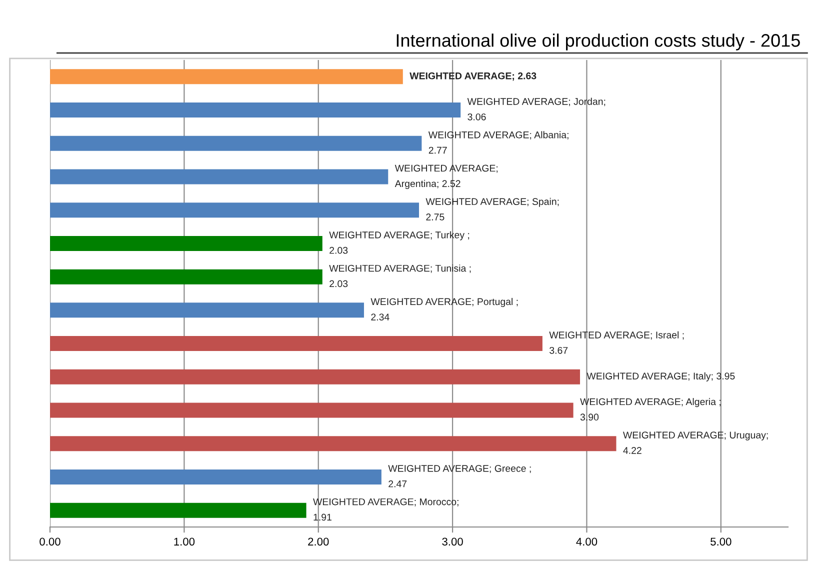 This screenshot has width=817, height=567. Describe the element at coordinates (492, 209) in the screenshot. I see `data-label: WEIGHTED AVERAGE; Spain; 2.75` at that location.